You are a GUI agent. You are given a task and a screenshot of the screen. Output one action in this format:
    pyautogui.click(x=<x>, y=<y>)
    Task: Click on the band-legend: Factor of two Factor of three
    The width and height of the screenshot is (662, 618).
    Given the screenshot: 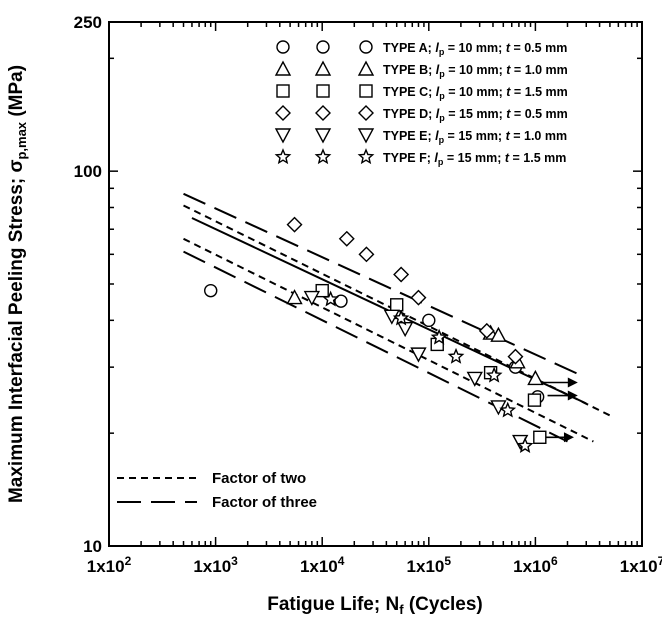 What is the action you would take?
    pyautogui.click(x=217, y=490)
    